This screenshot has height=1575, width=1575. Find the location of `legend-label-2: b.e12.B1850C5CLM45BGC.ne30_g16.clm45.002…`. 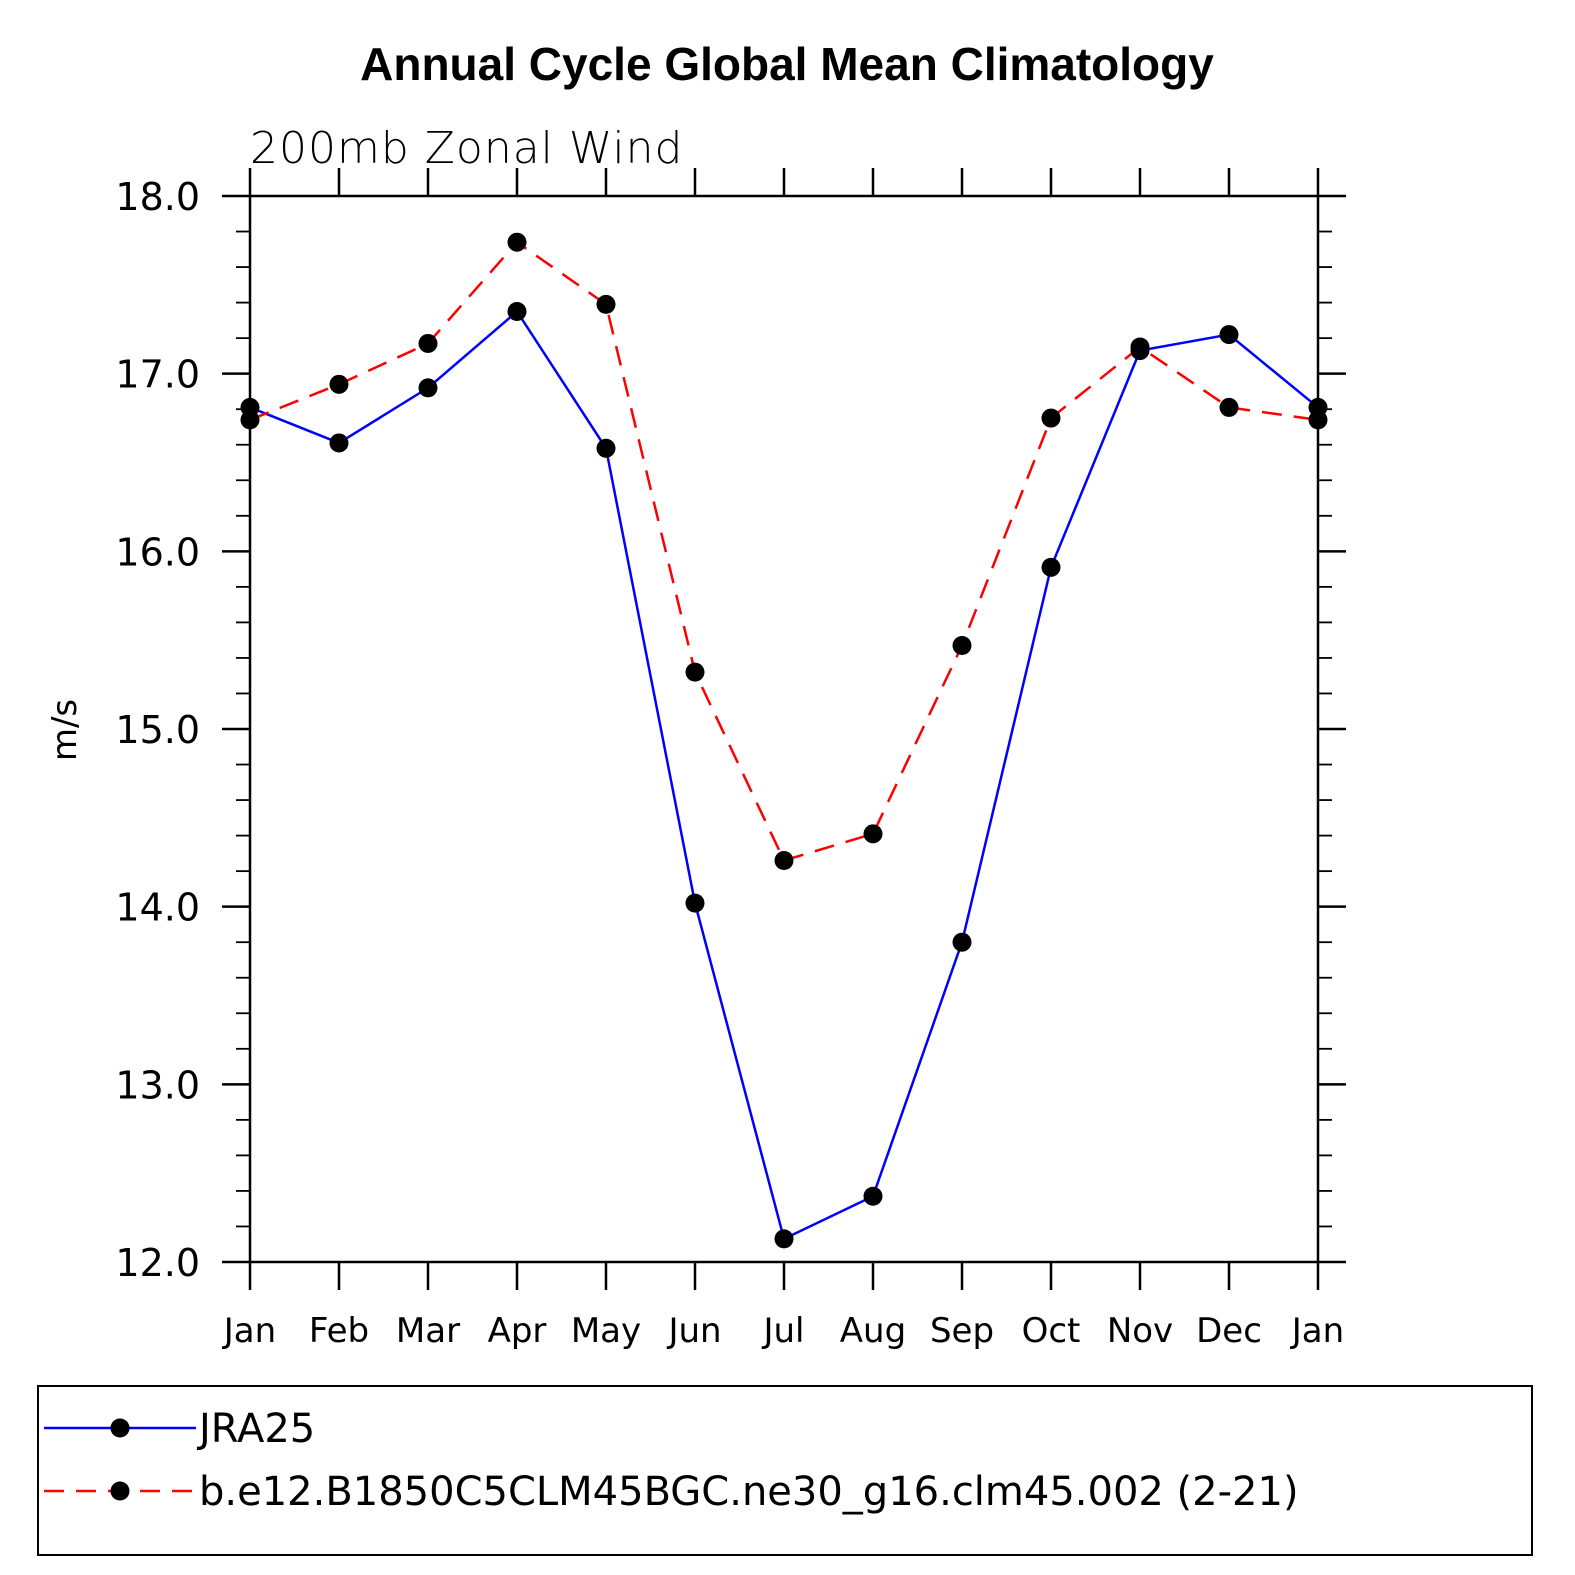

legend-label-2: b.e12.B1850C5CLM45BGC.ne30_g16.clm45.002… is located at coordinates (749, 1492).